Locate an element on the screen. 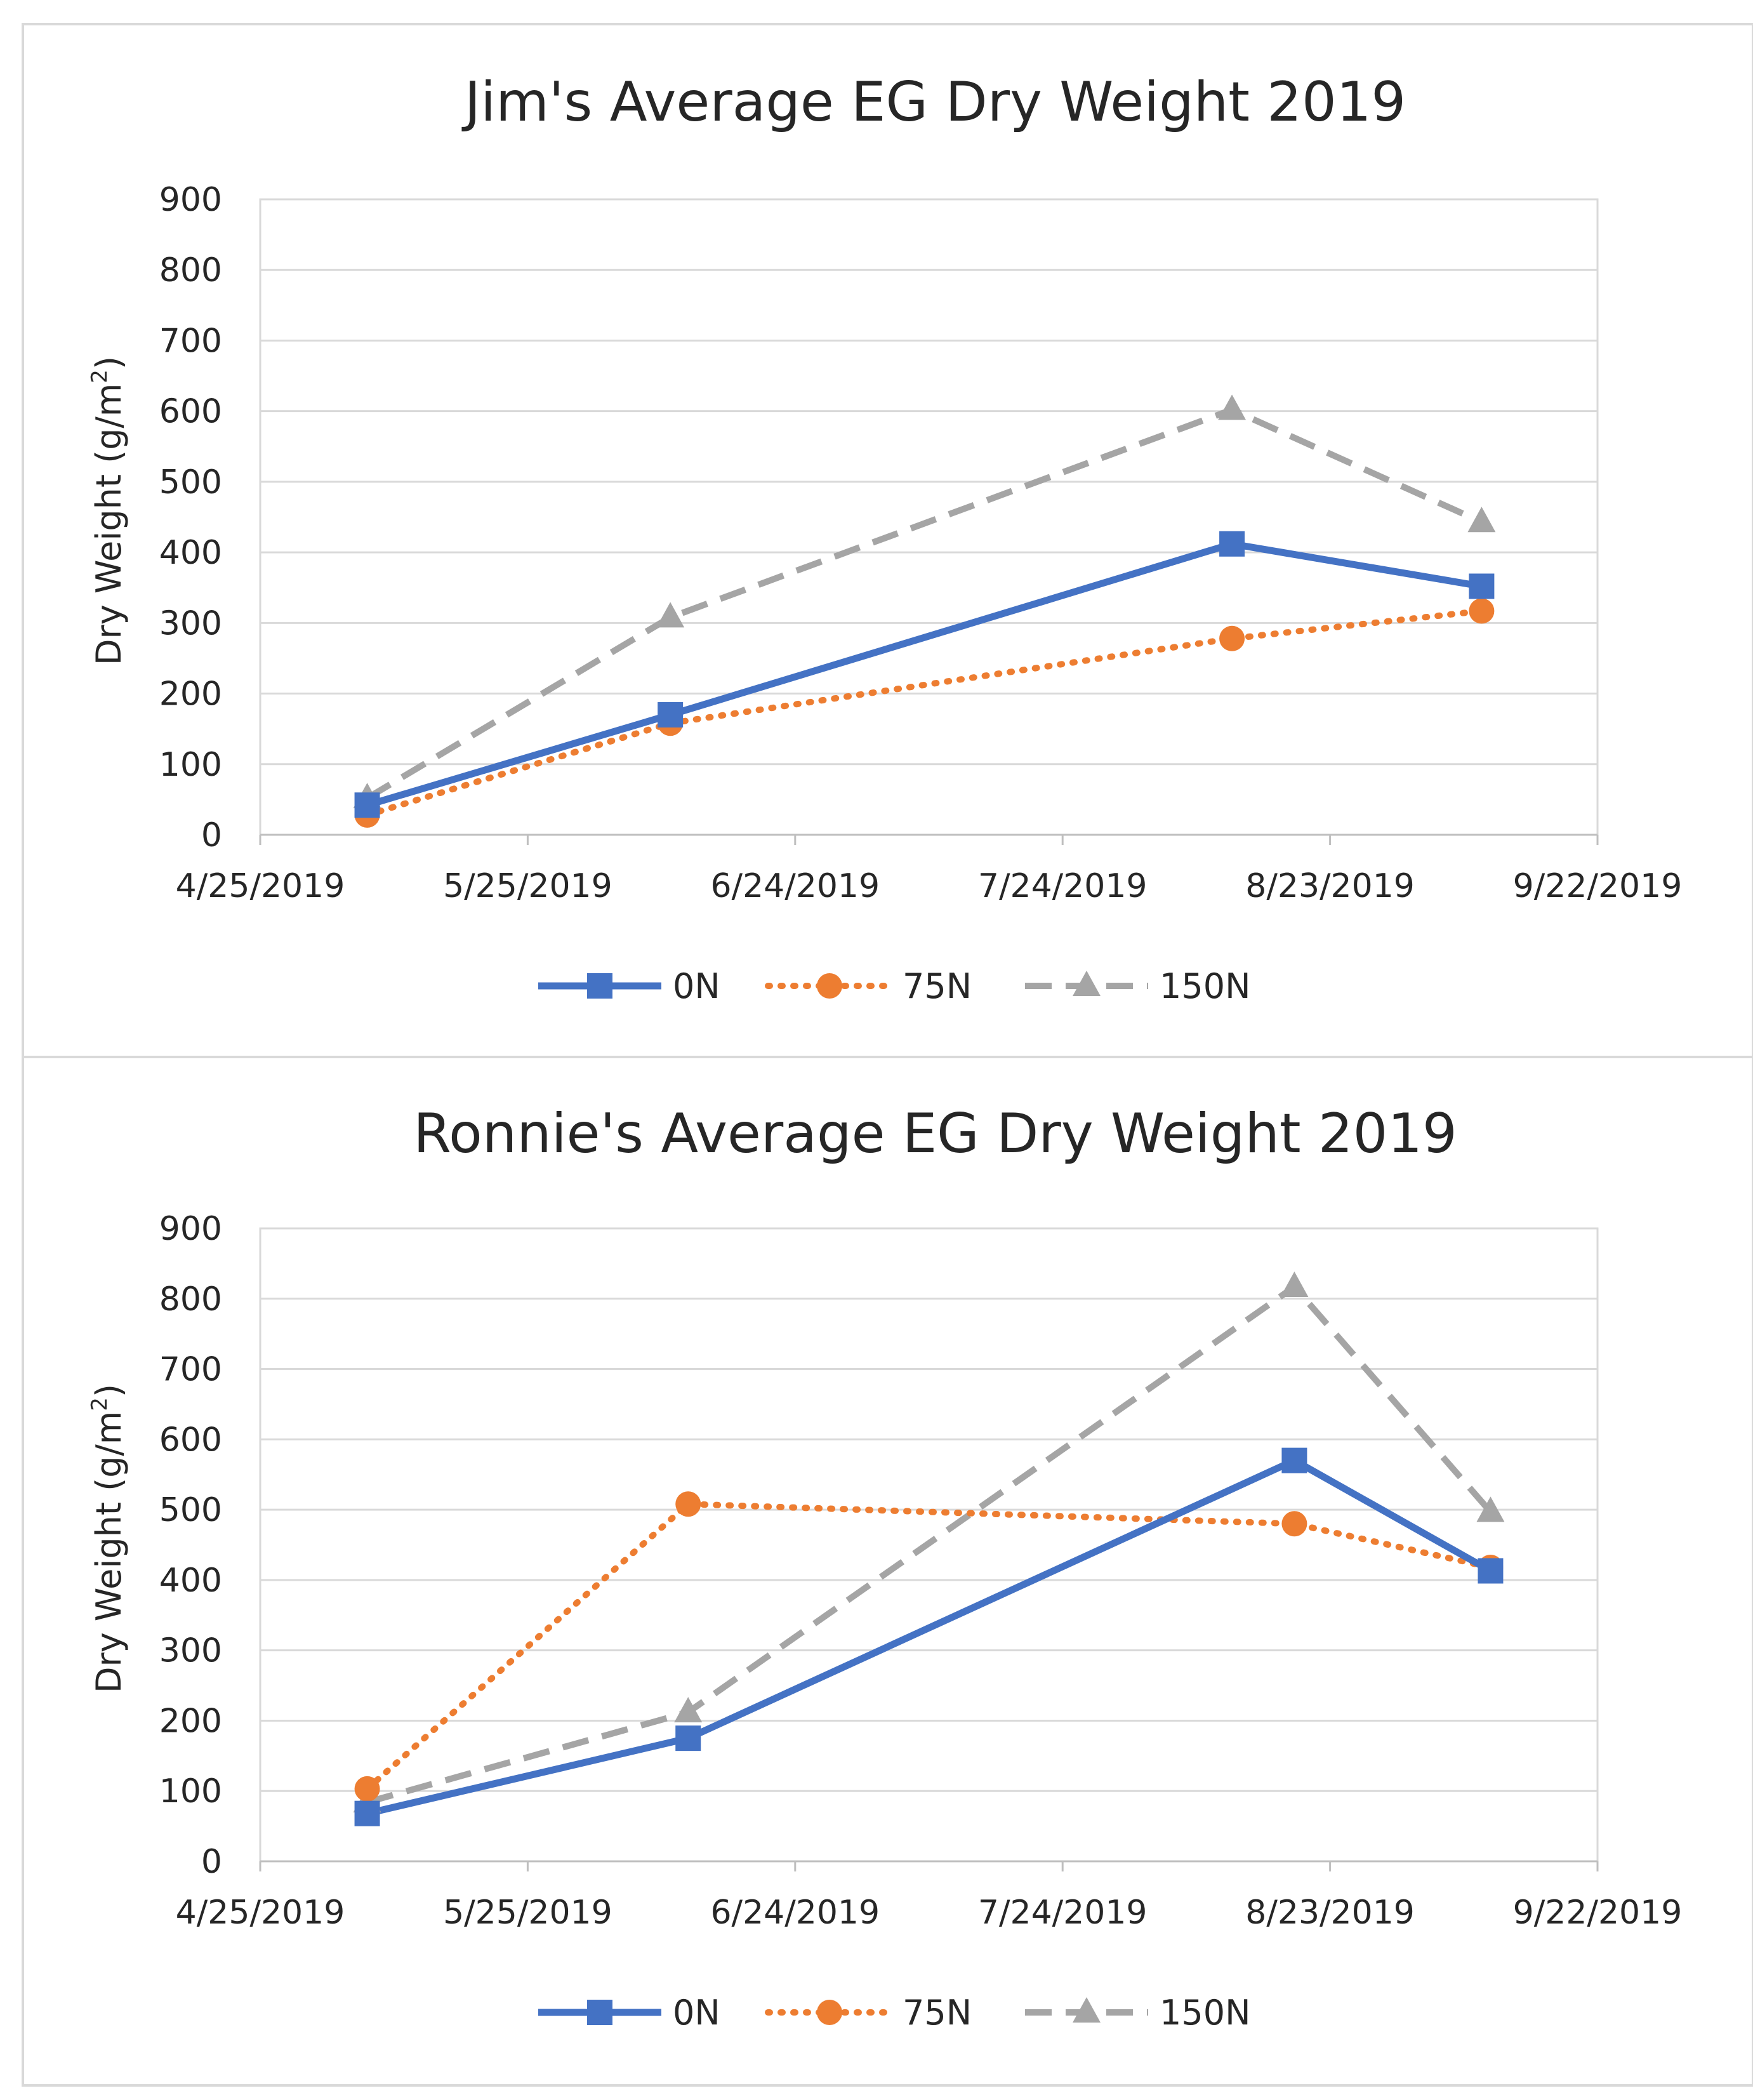 The width and height of the screenshot is (1753, 2100). chart-title: Jim's Average EG Dry Weight 2019 is located at coordinates (933, 102).